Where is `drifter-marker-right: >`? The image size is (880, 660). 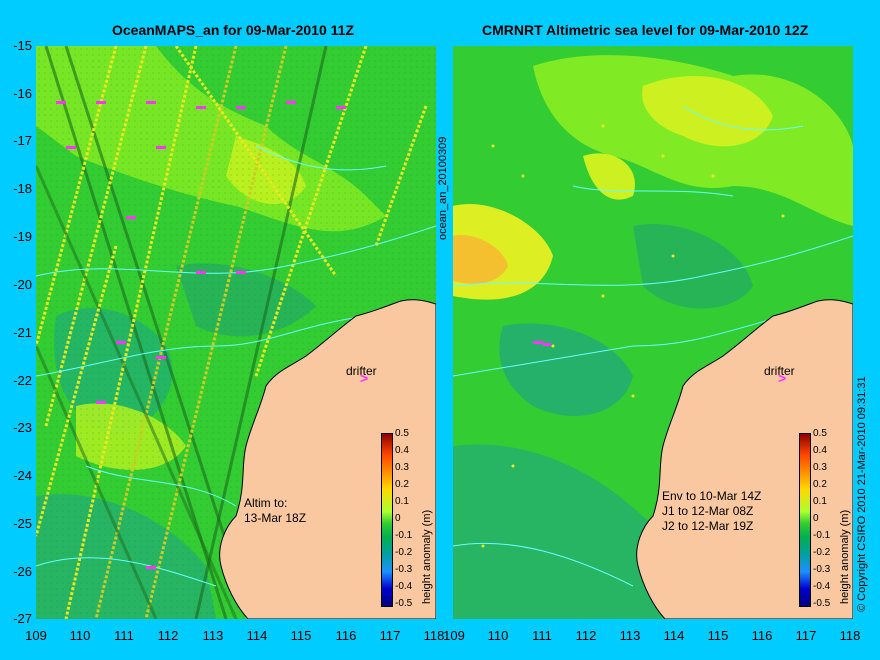
drifter-marker-right: > is located at coordinates (782, 378).